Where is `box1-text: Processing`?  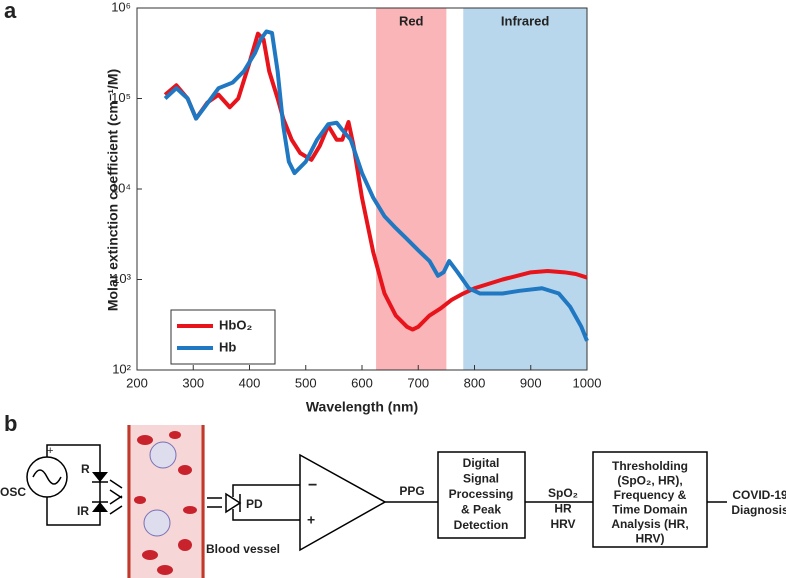
box1-text: Processing is located at coordinates (481, 494).